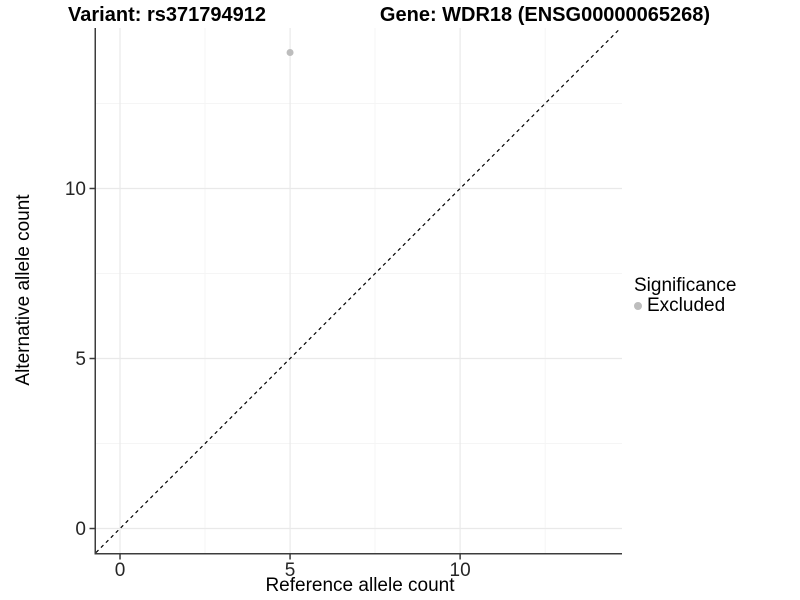 The height and width of the screenshot is (600, 800). I want to click on x-tick-label: 0, so click(120, 570).